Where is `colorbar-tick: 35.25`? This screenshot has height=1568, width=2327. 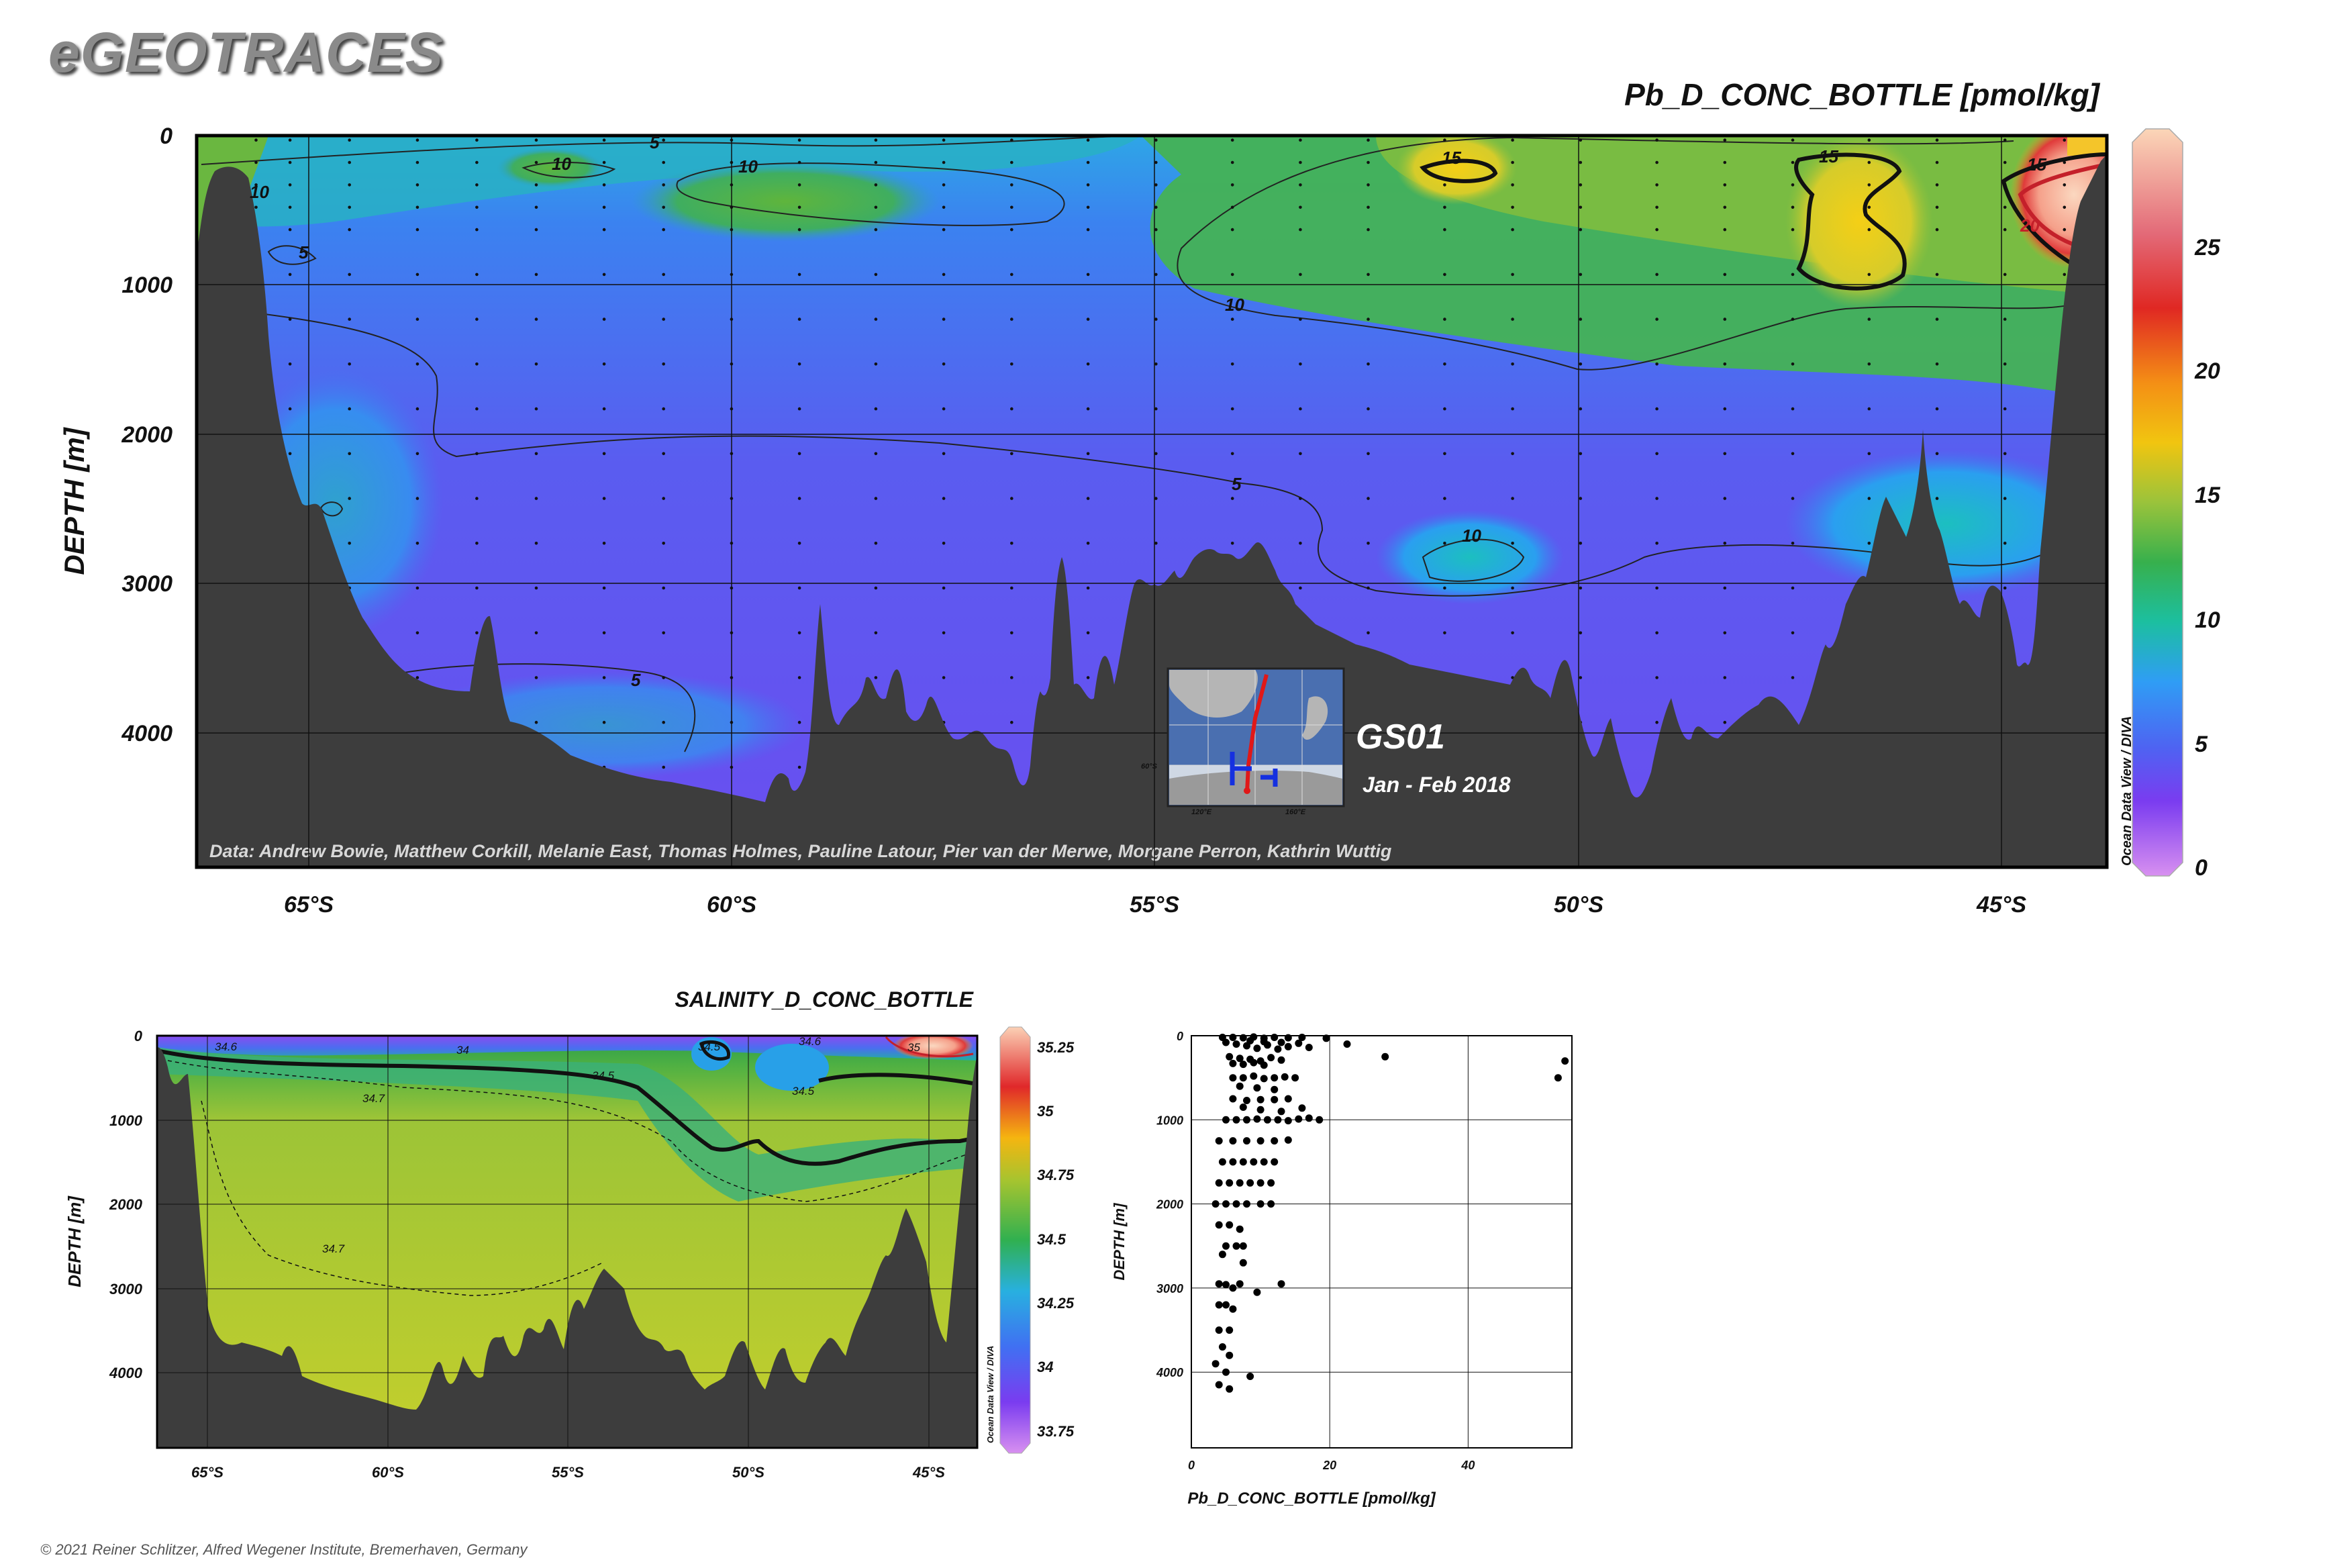
colorbar-tick: 35.25 is located at coordinates (1056, 1048).